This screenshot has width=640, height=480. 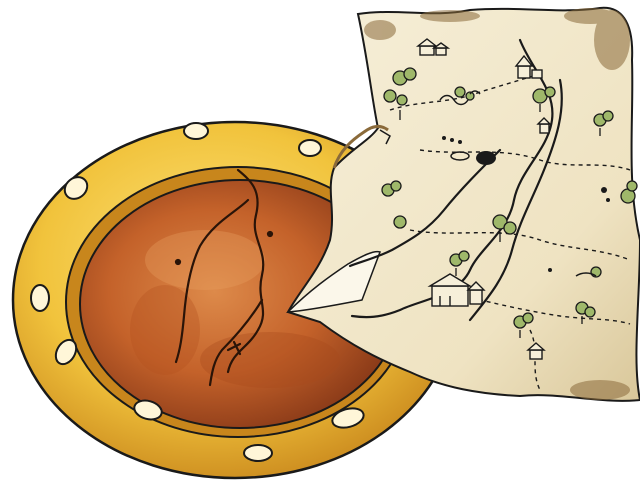 What do you see at coordinates (544, 125) in the screenshot?
I see `building-mill` at bounding box center [544, 125].